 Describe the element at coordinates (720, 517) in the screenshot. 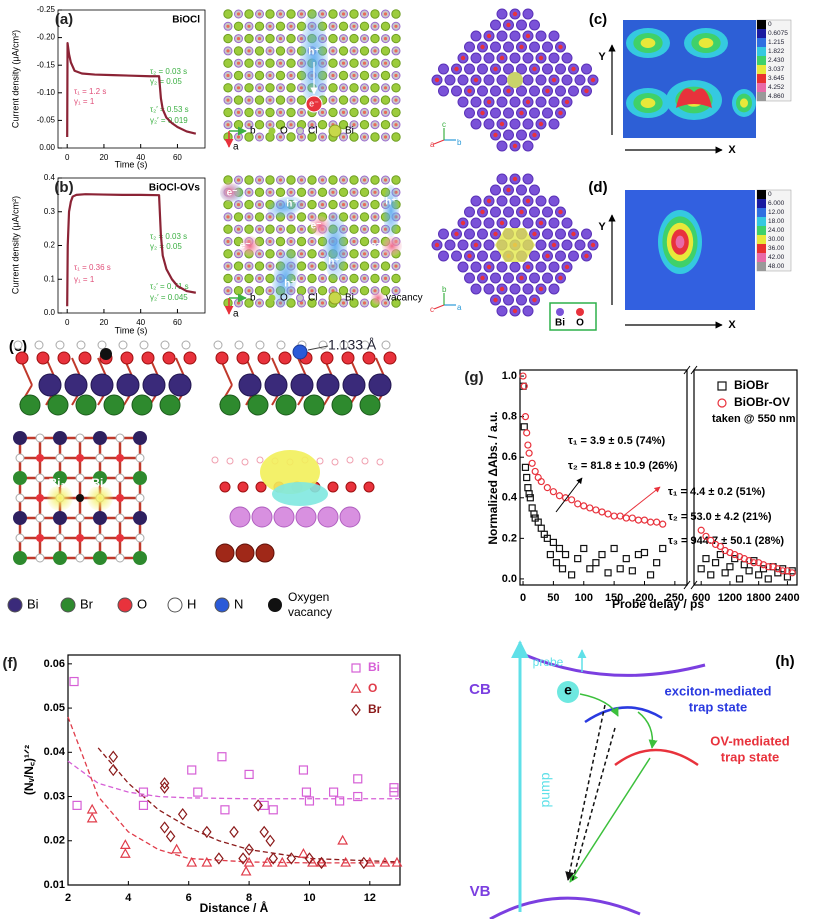

I see `annotation: τ₂ = 53.0 ± 4.2 (21%)` at that location.